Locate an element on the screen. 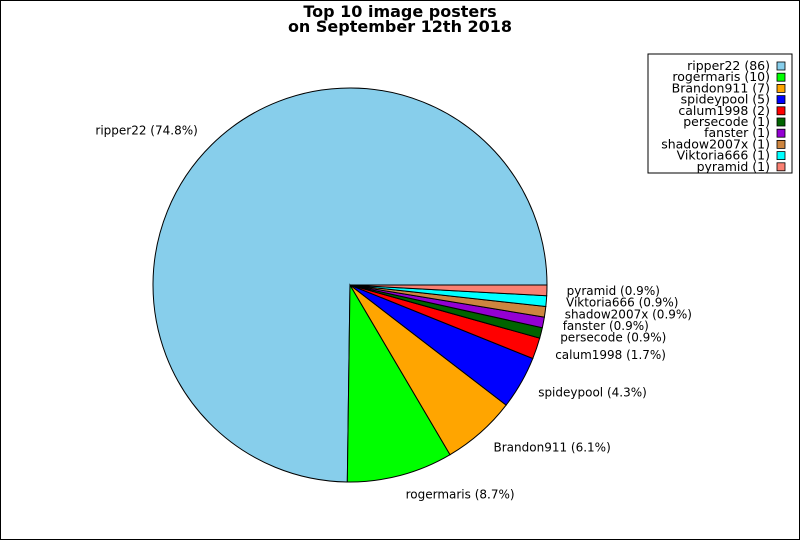 This screenshot has height=540, width=800. slice-label-ripper22: ripper22 (74.8%) is located at coordinates (146, 131).